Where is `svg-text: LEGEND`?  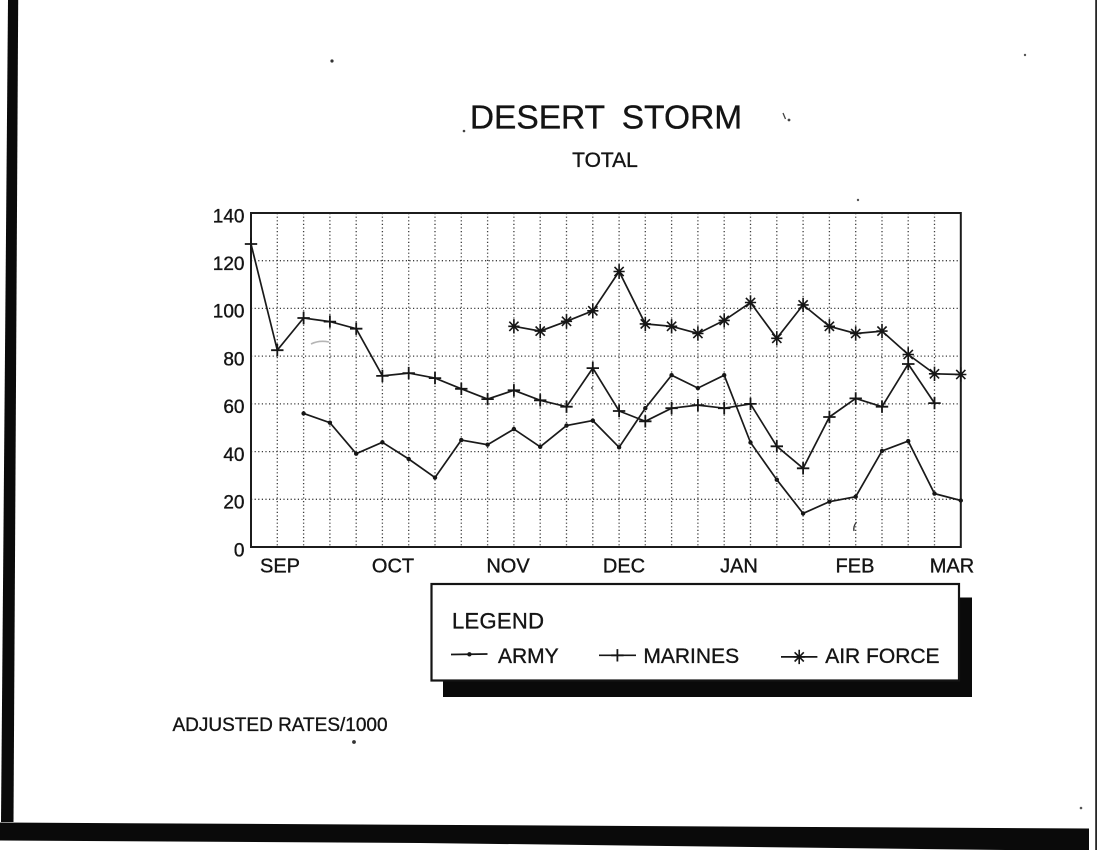 svg-text: LEGEND is located at coordinates (498, 620).